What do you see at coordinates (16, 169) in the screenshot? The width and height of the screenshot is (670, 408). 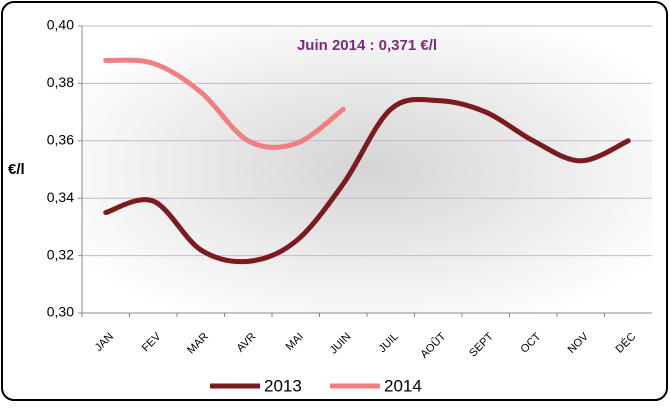 I see `y-axis-label: €/l` at bounding box center [16, 169].